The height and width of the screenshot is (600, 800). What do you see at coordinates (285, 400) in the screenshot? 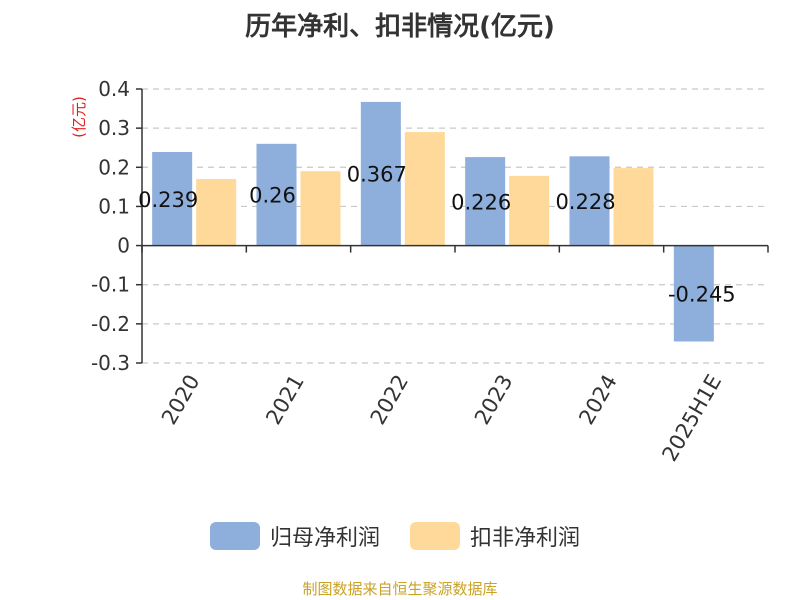
I see `x-tick-label: 2021` at bounding box center [285, 400].